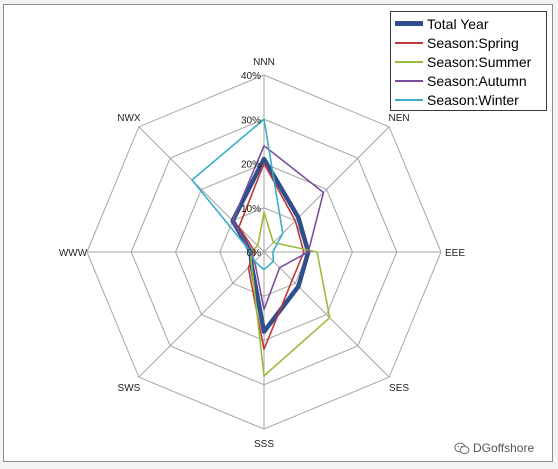 The width and height of the screenshot is (558, 469). I want to click on tick-label: 20%, so click(251, 165).